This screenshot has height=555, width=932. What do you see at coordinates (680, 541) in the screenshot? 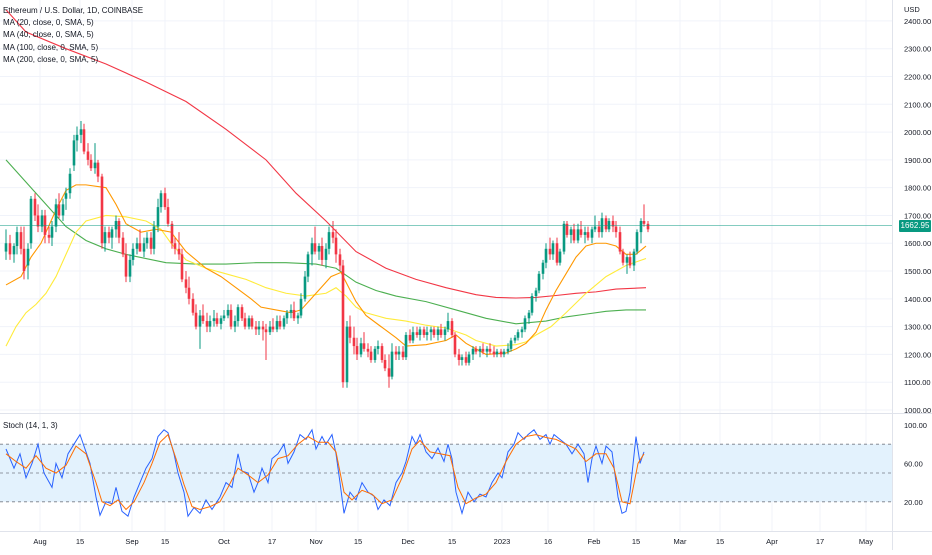
I see `x-tick-label: Mar` at bounding box center [680, 541].